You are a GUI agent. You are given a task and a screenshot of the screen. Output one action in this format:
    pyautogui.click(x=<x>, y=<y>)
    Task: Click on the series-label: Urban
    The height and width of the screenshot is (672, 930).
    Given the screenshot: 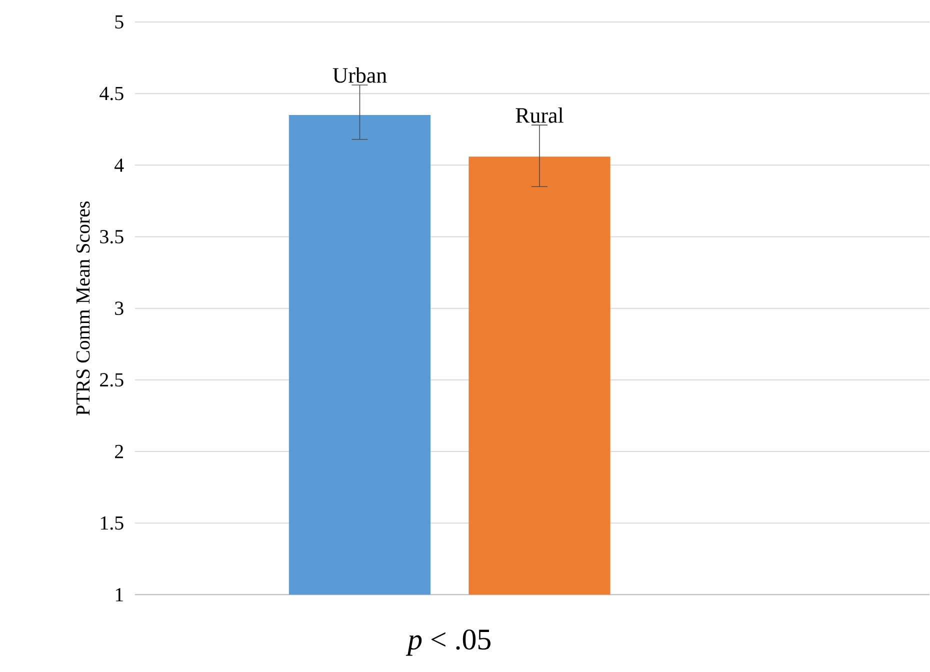 What is the action you would take?
    pyautogui.click(x=359, y=75)
    